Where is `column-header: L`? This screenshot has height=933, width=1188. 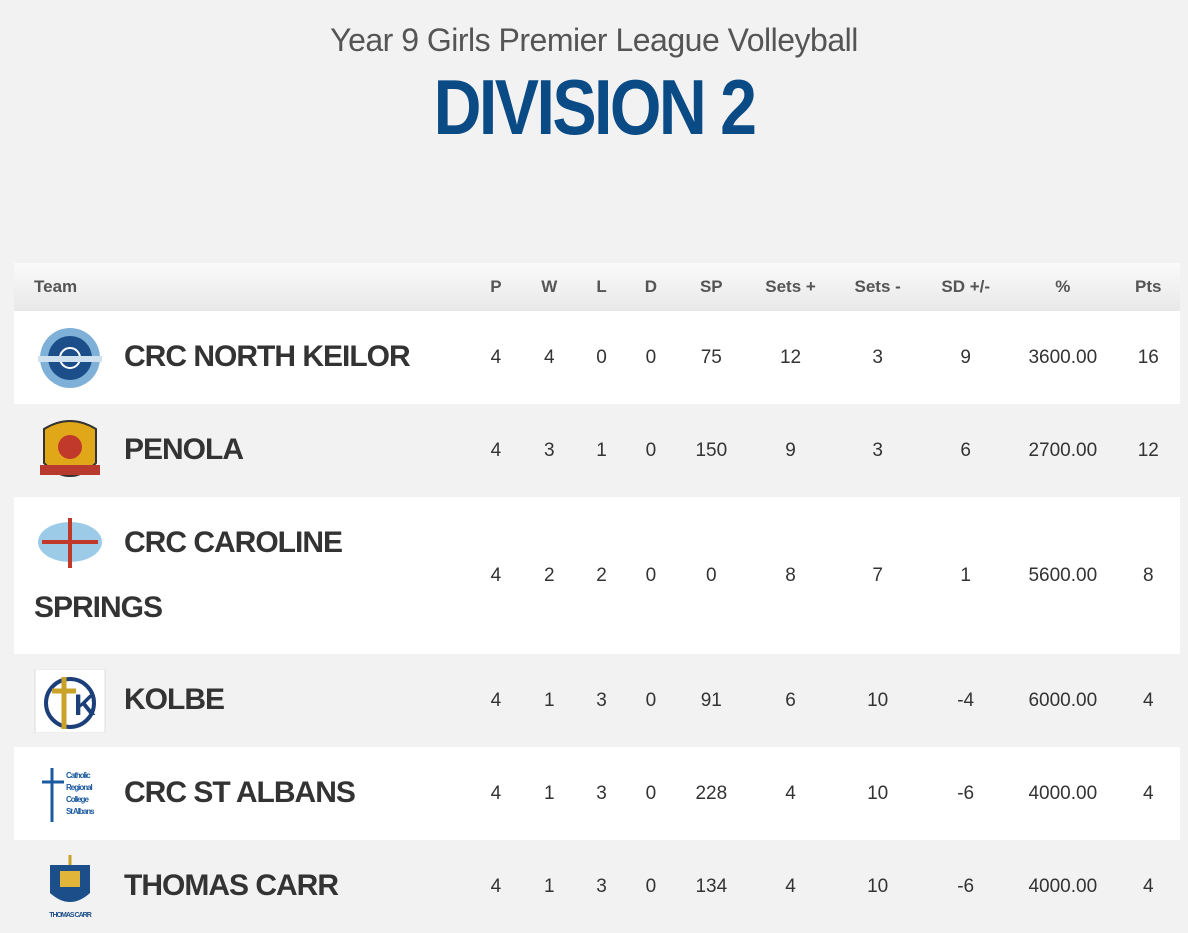 column-header: L is located at coordinates (601, 287).